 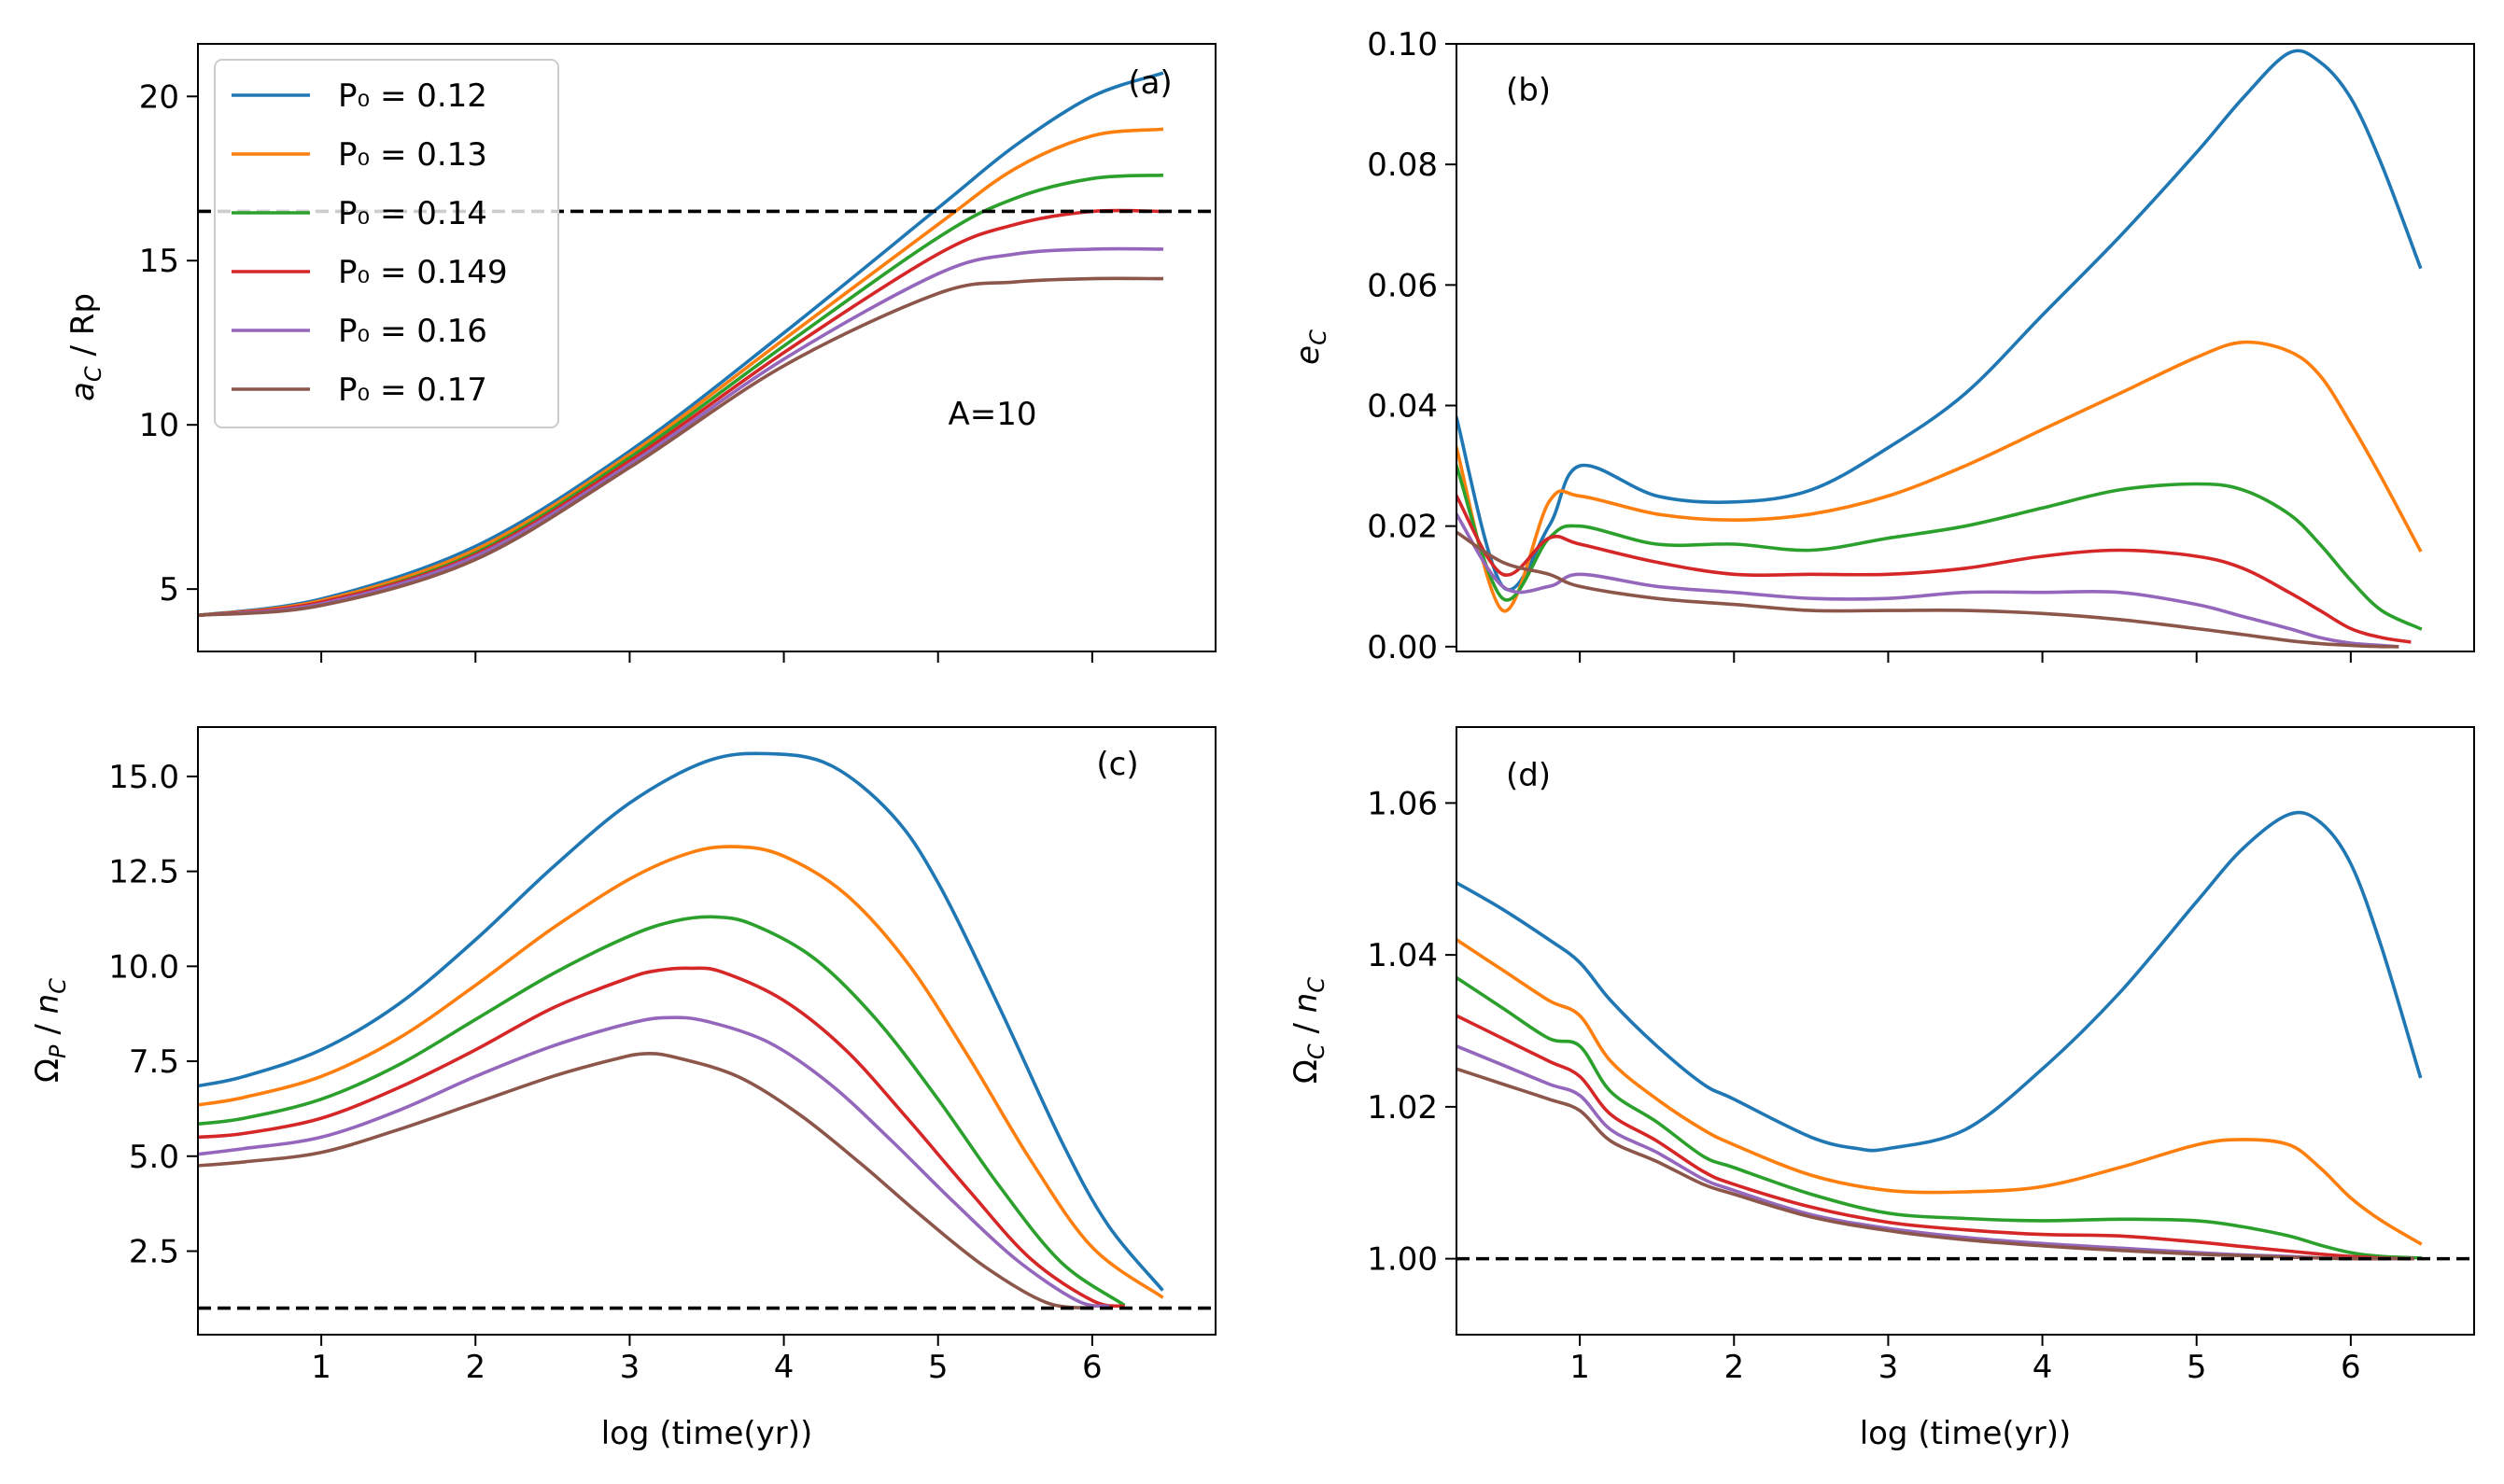 What do you see at coordinates (1402, 165) in the screenshot?
I see `y-tick-label: 0.08` at bounding box center [1402, 165].